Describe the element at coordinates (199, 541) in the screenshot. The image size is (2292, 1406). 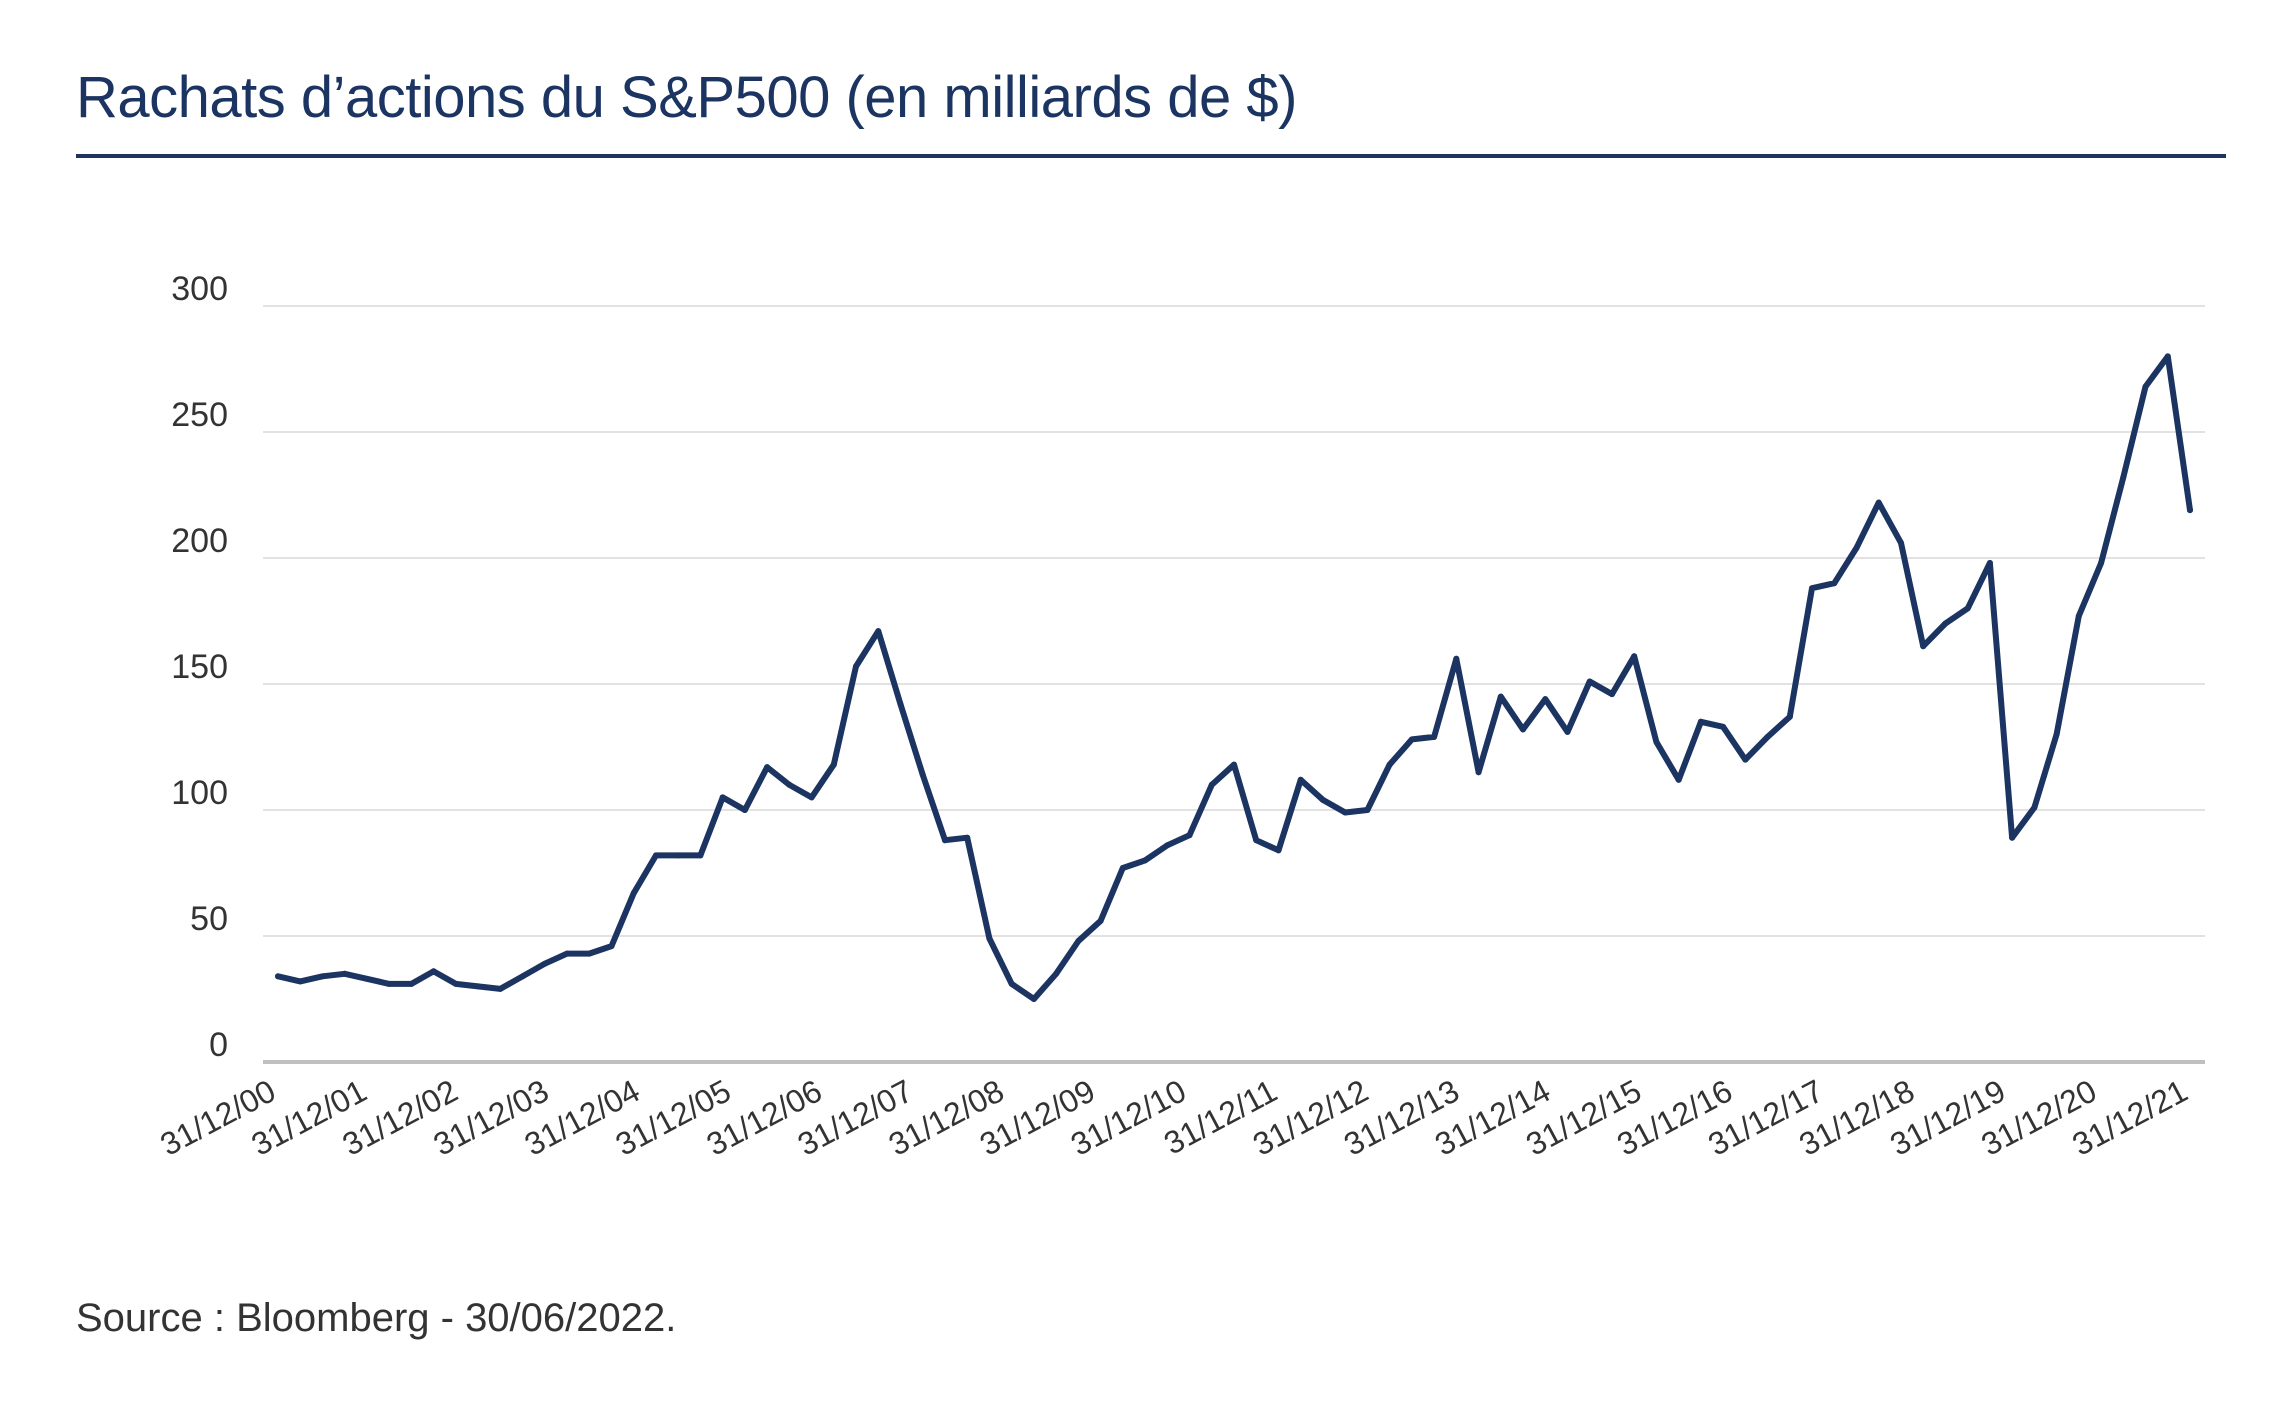
I see `y-tick-label: 200` at that location.